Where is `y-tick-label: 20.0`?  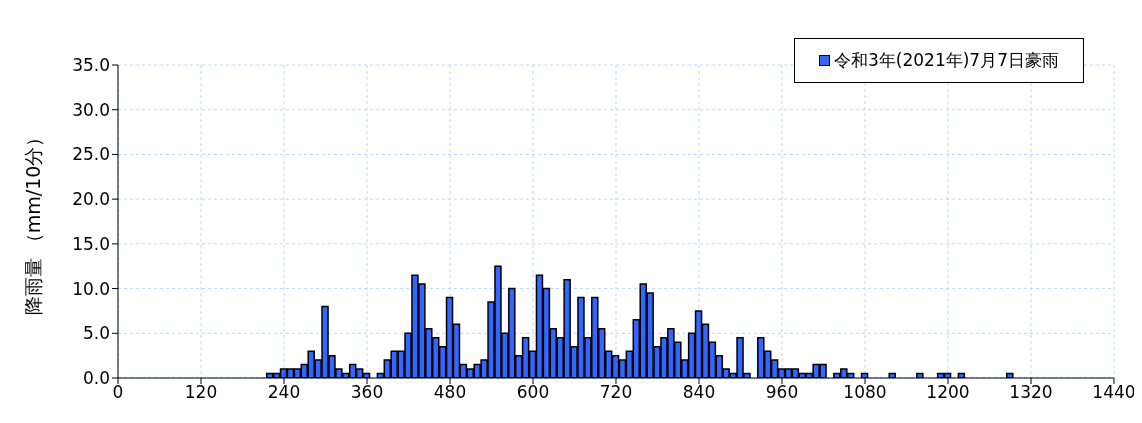 y-tick-label: 20.0 is located at coordinates (91, 199).